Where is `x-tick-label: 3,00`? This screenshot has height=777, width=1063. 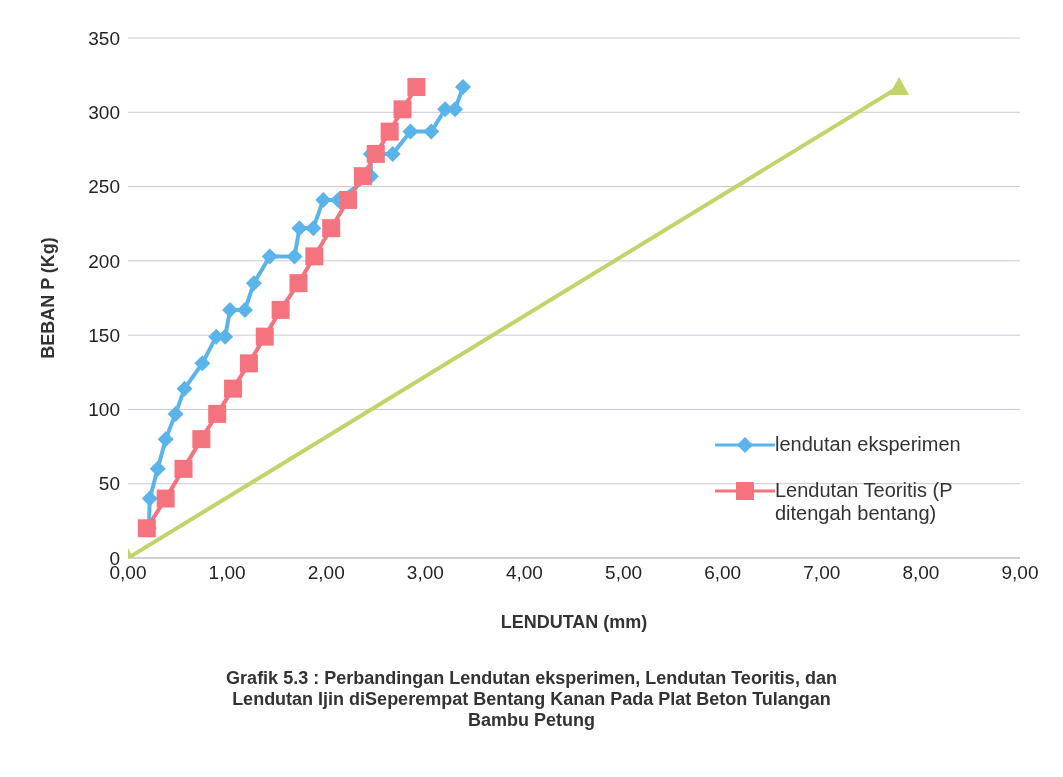 x-tick-label: 3,00 is located at coordinates (425, 573).